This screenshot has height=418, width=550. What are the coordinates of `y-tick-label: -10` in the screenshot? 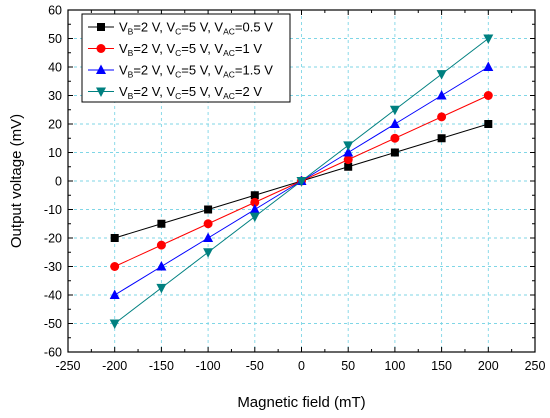 It's located at (53, 210).